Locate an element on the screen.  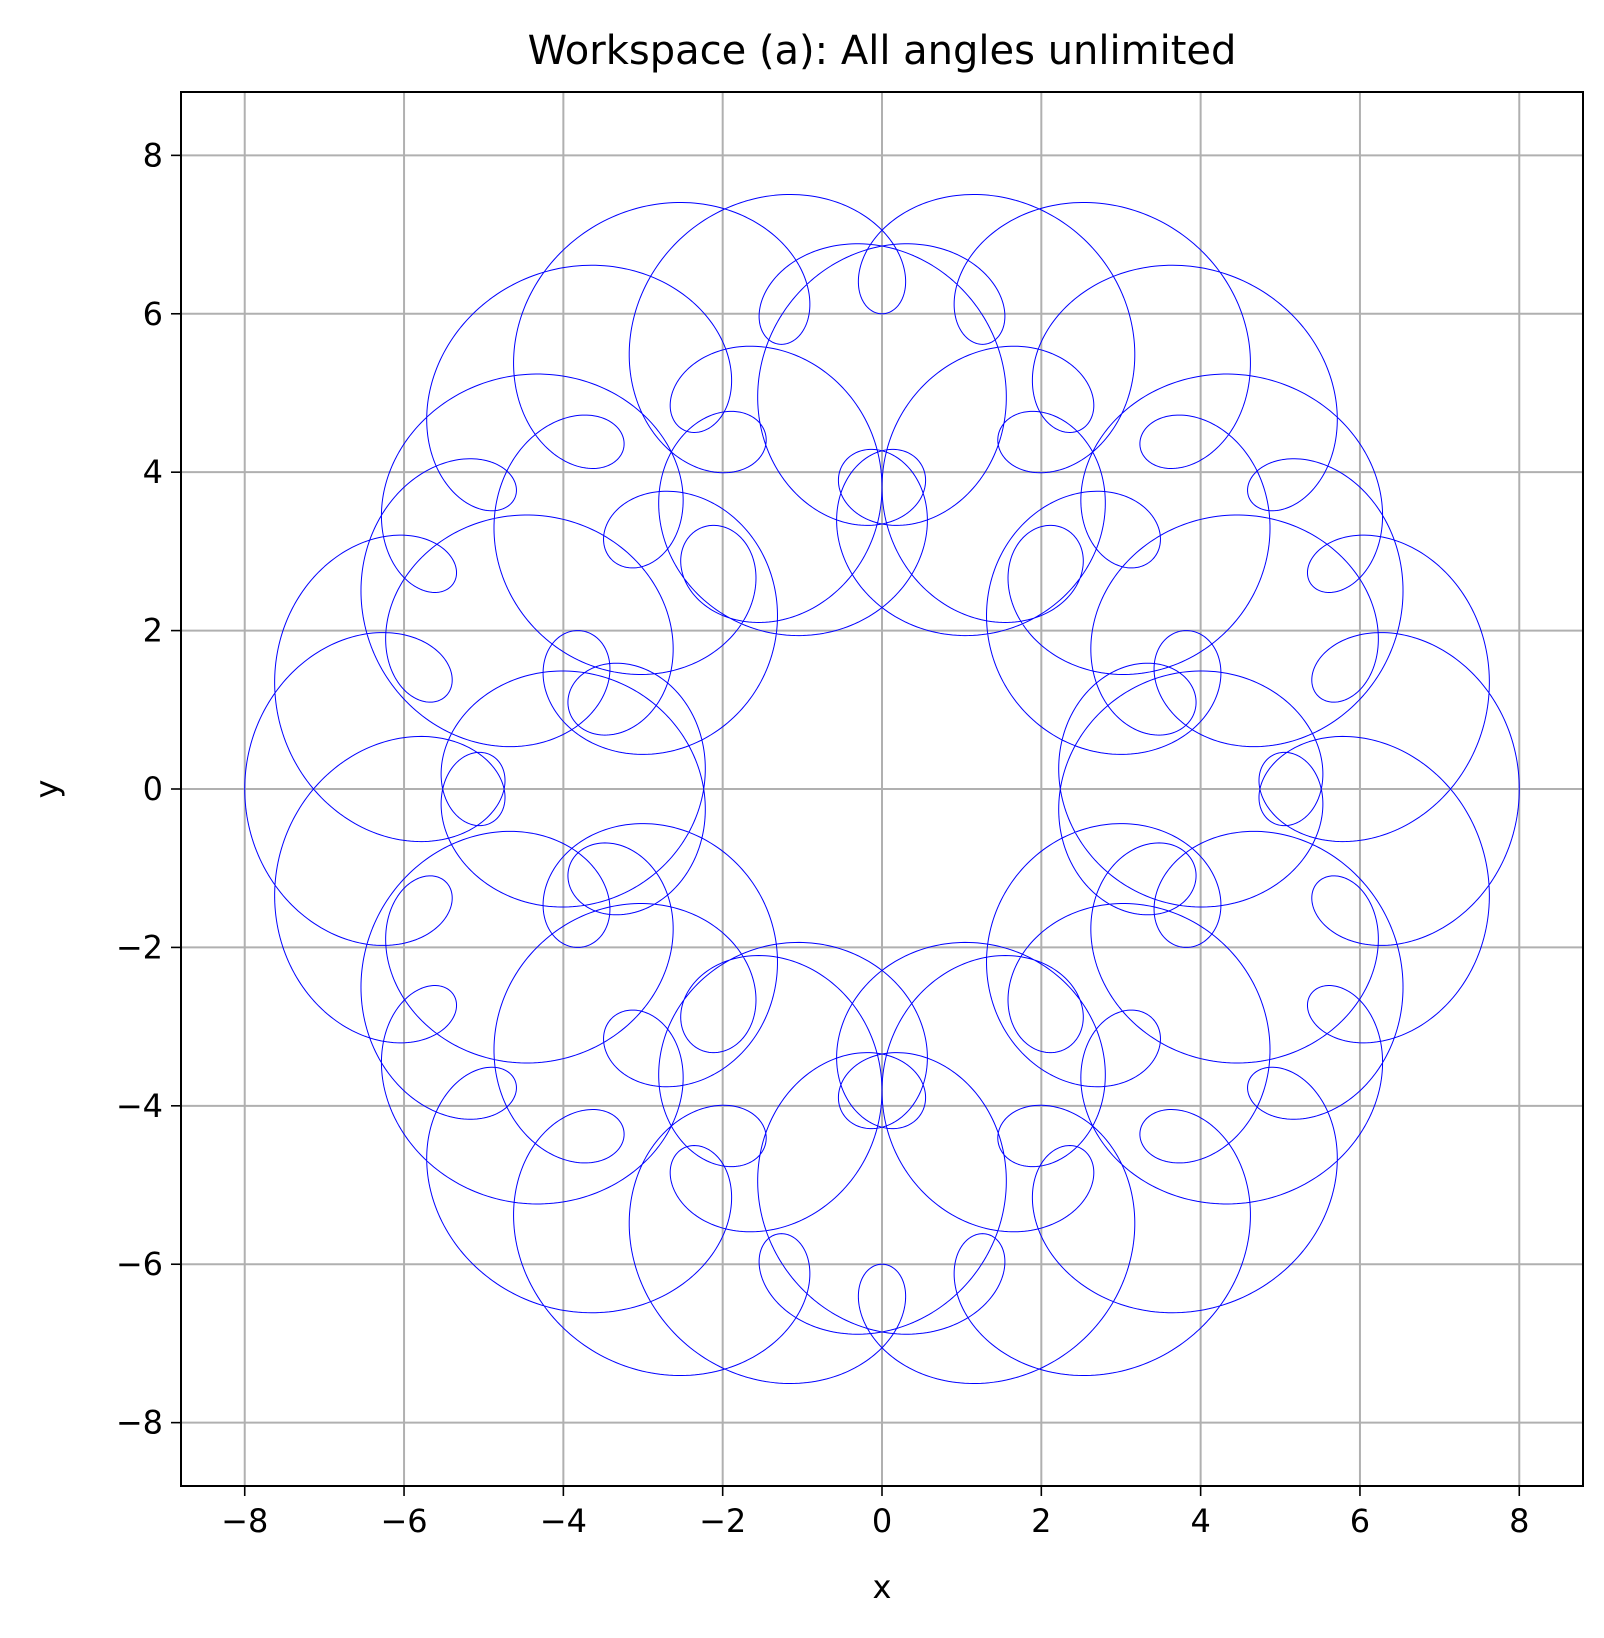
x-tick-label: −8 is located at coordinates (244, 1521).